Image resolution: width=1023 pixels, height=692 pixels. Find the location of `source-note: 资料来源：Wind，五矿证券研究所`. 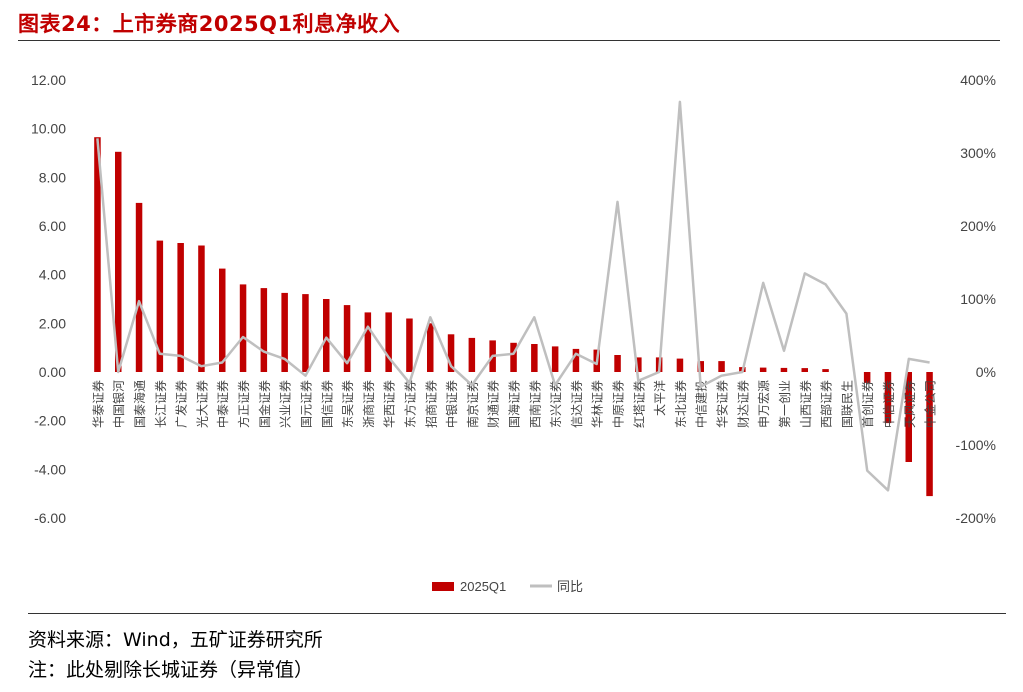

source-note: 资料来源：Wind，五矿证券研究所 is located at coordinates (175, 640).